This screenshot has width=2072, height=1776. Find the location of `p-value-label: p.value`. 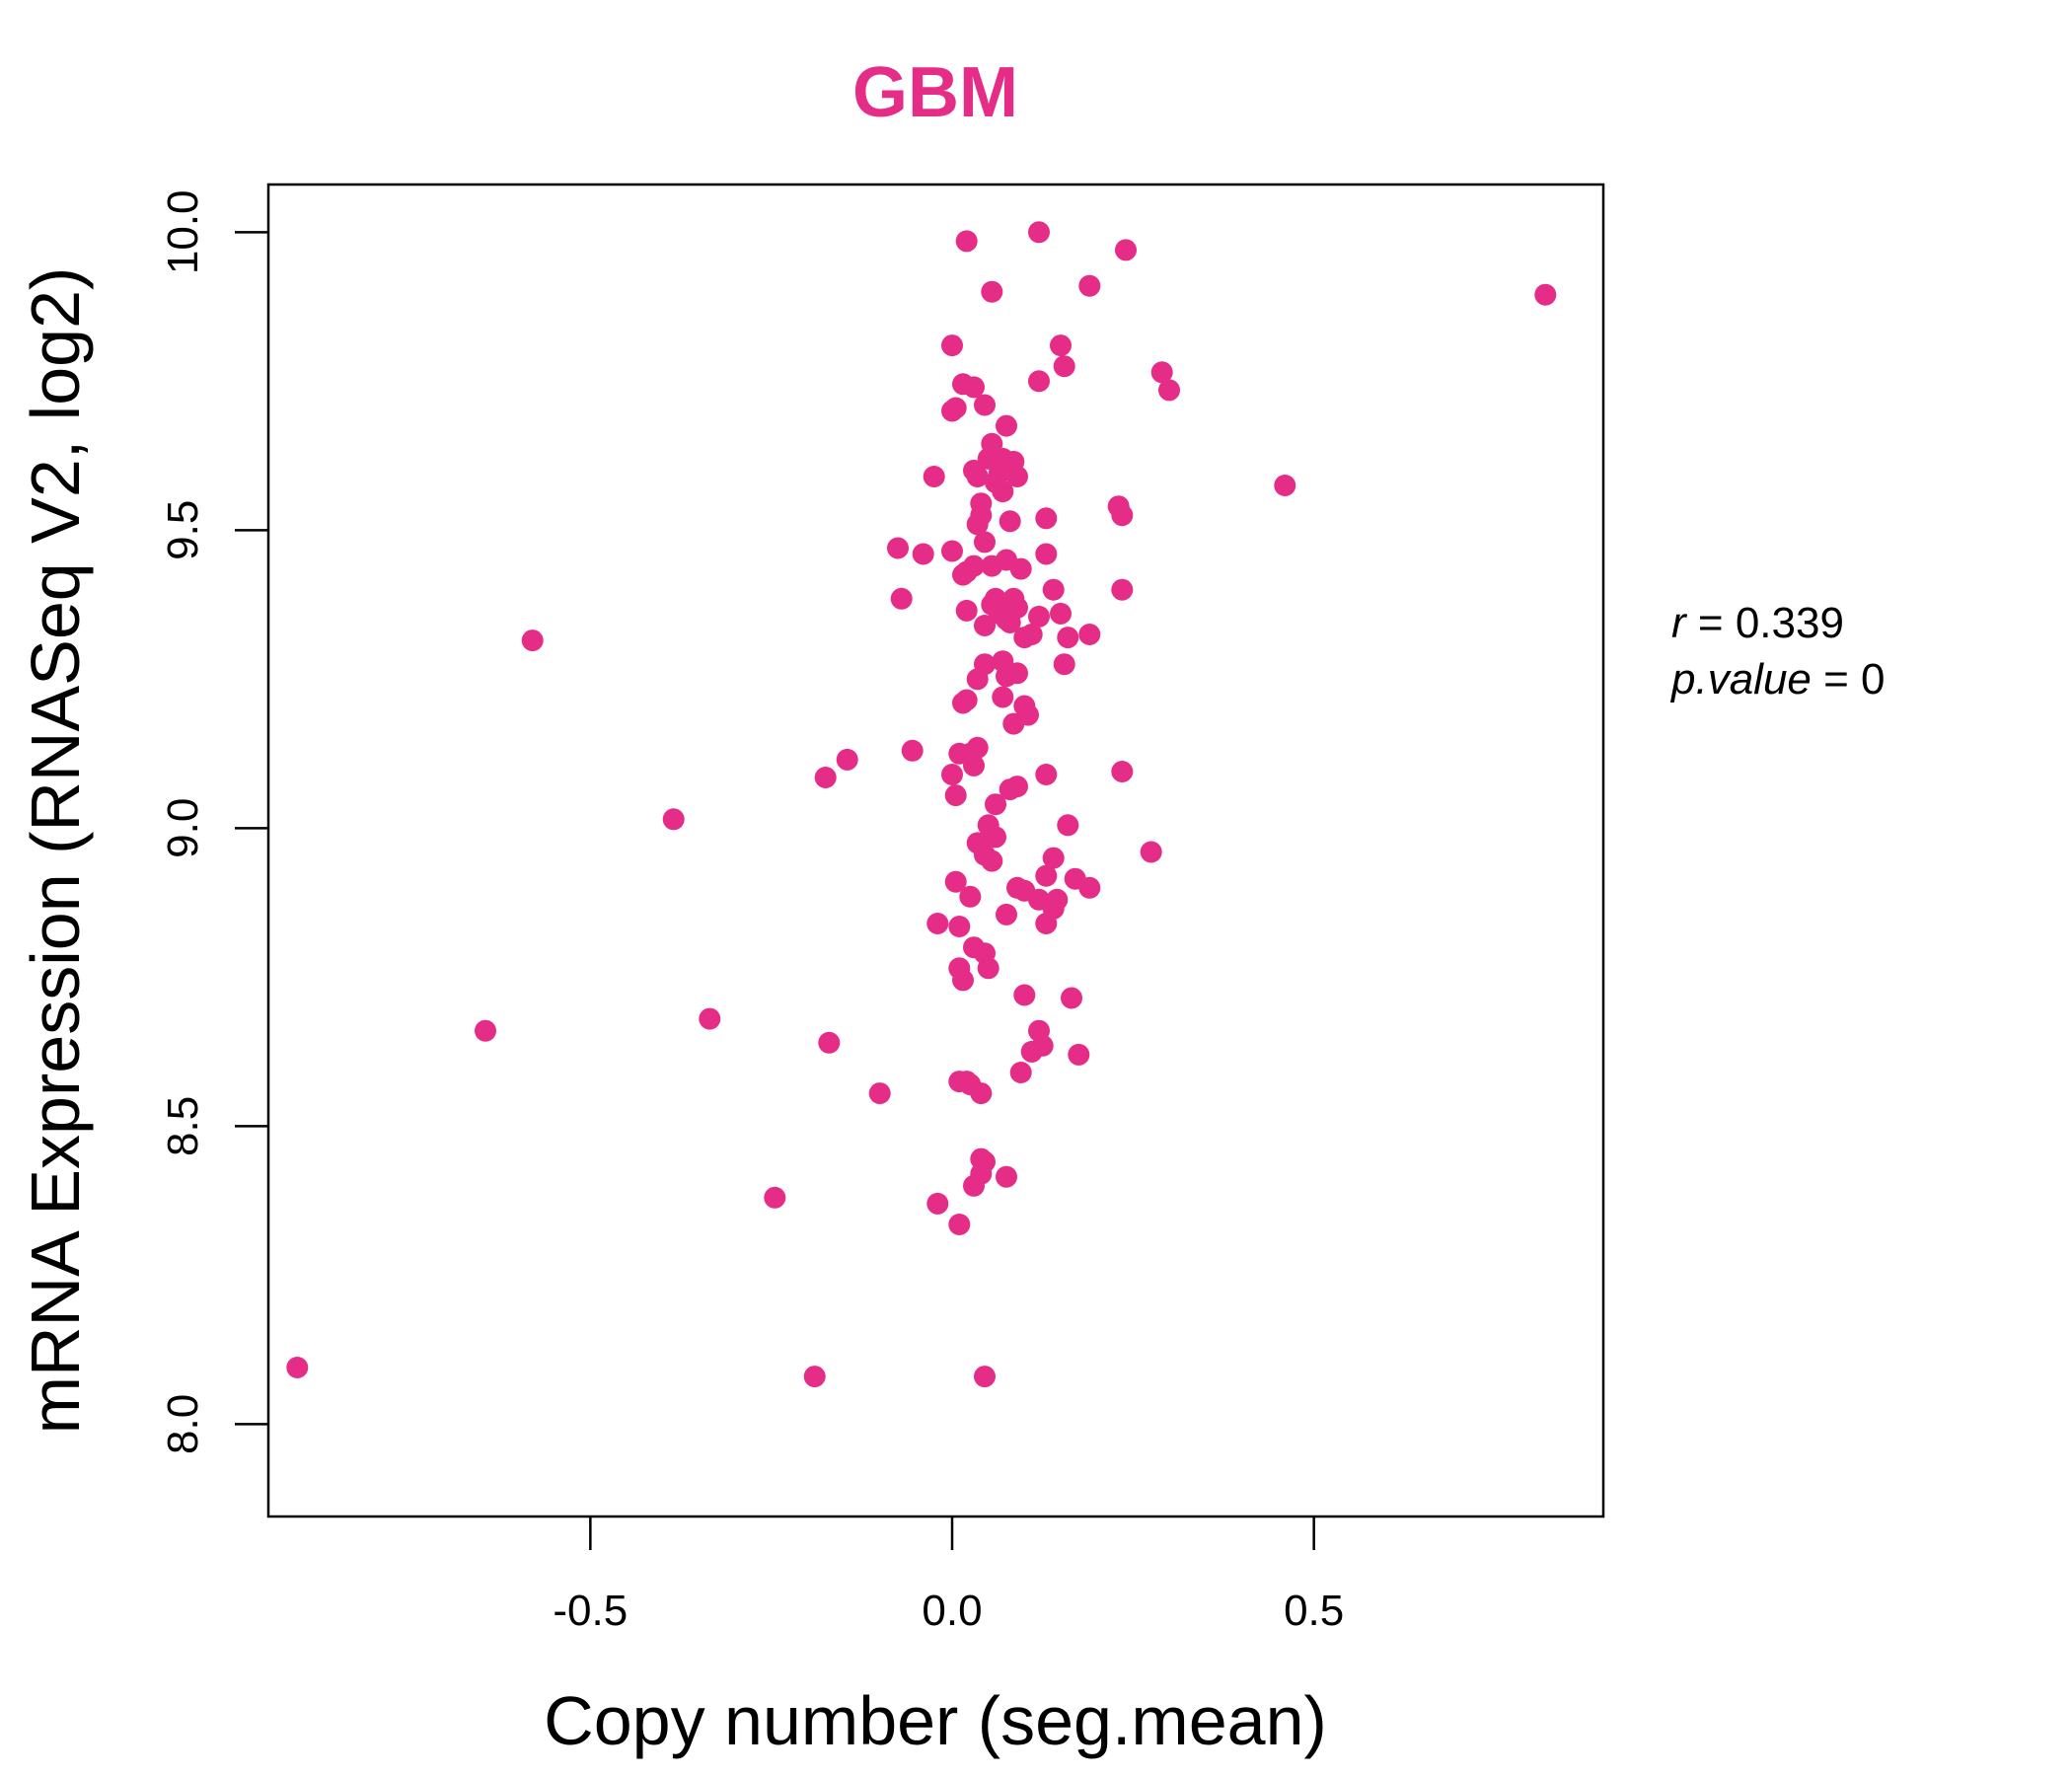

p-value-label: p.value is located at coordinates (1741, 679).